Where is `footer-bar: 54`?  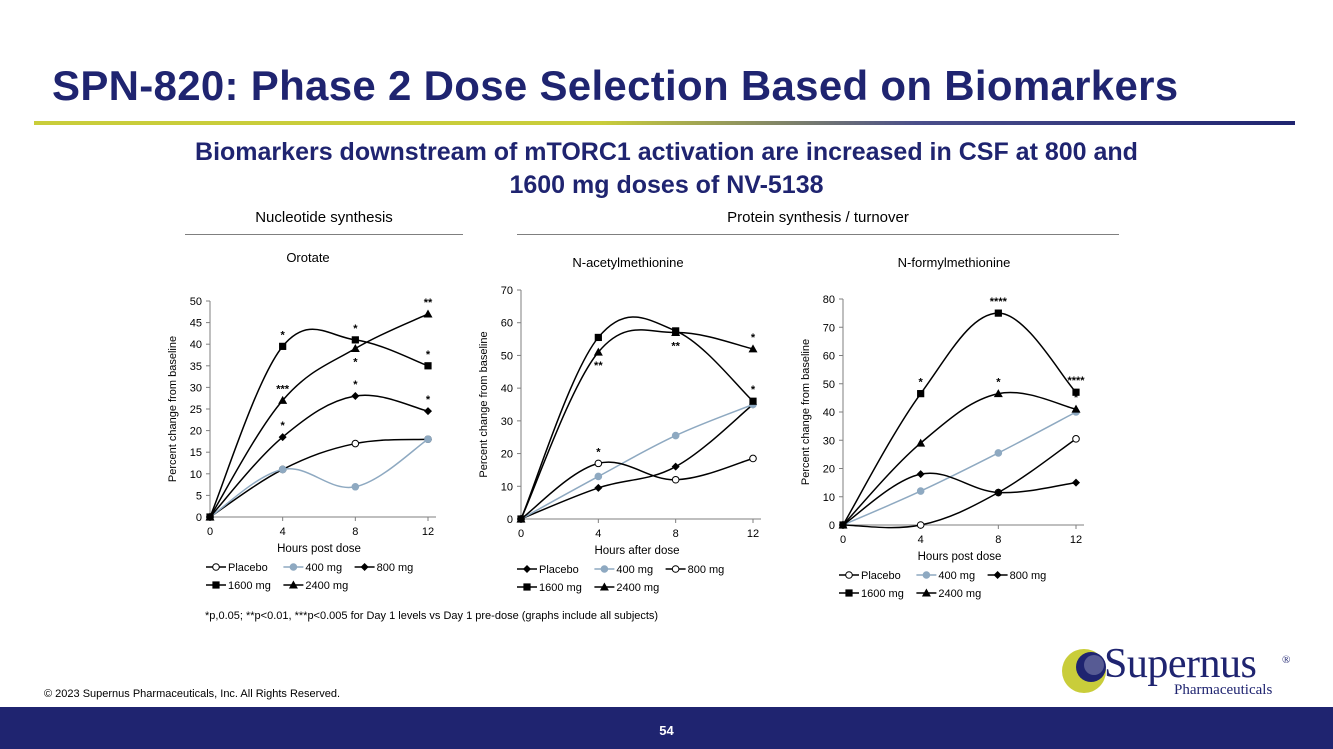 footer-bar: 54 is located at coordinates (666, 728).